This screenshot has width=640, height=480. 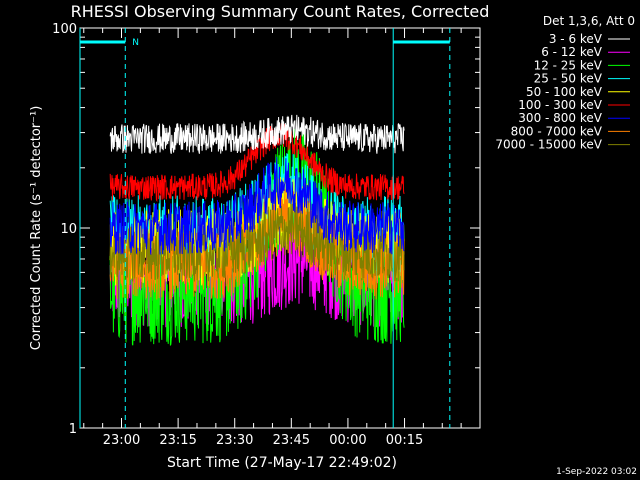 What do you see at coordinates (568, 79) in the screenshot?
I see `legend-label-3: 25 - 50 keV` at bounding box center [568, 79].